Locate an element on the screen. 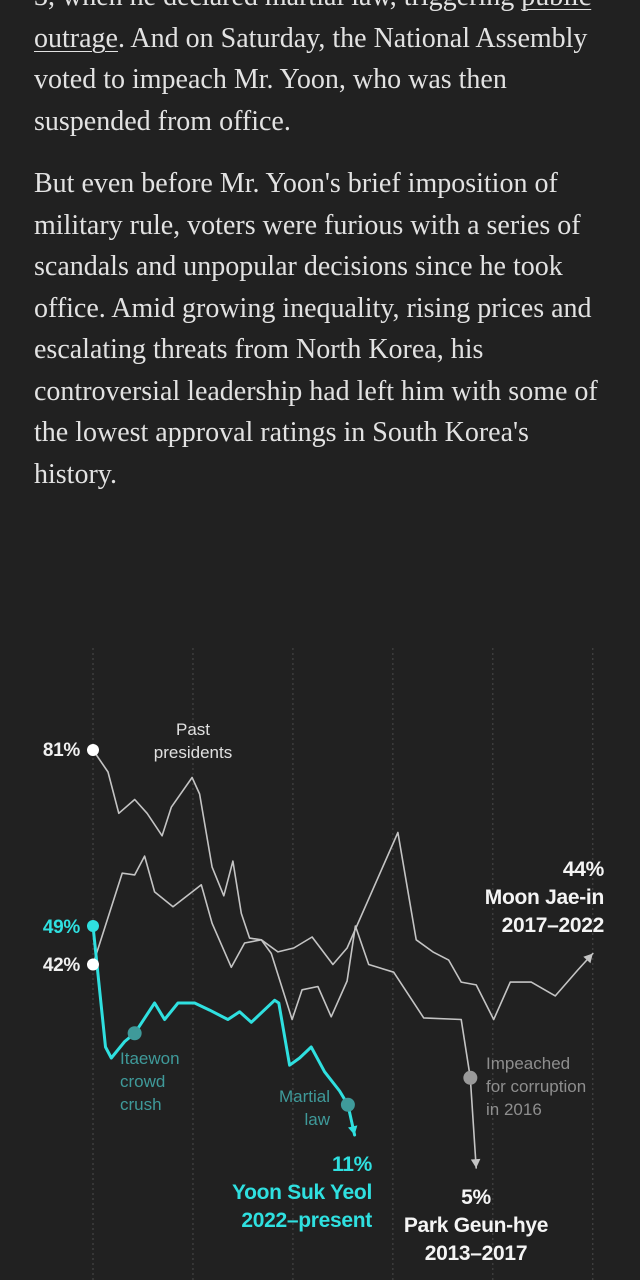  moon-start-label: 81% is located at coordinates (61, 750).